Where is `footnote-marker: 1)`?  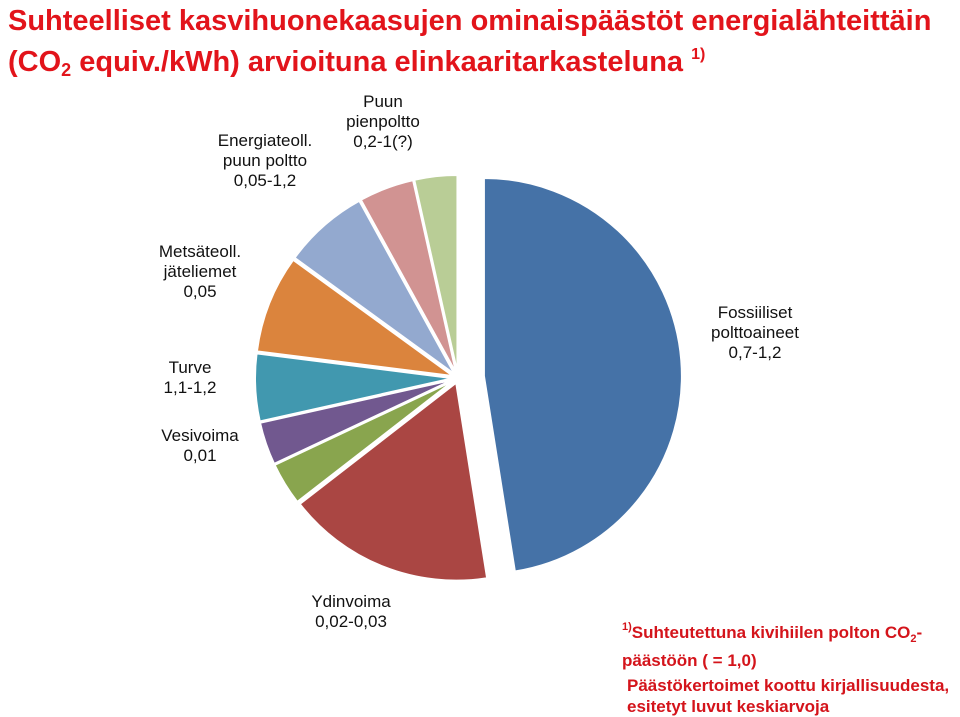
footnote-marker: 1) is located at coordinates (627, 627).